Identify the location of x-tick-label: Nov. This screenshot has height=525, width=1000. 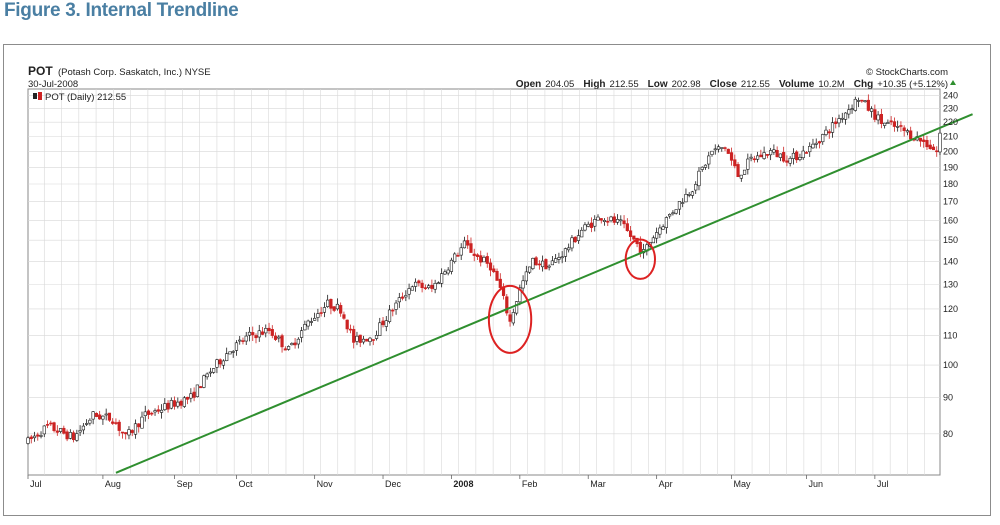
(325, 484).